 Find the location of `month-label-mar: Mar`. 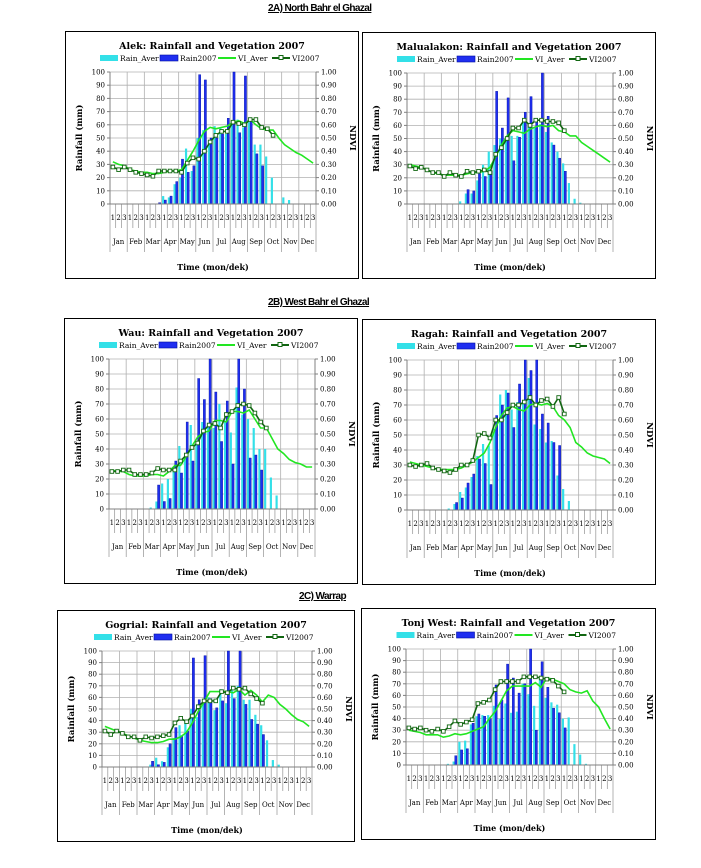

month-label-mar: Mar is located at coordinates (152, 547).